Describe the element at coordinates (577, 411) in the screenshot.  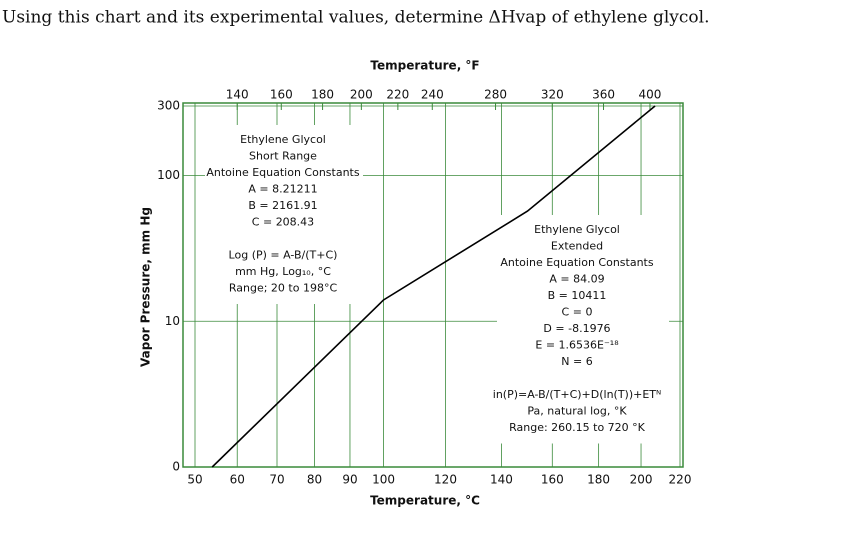
I see `annotation-line: Pa, natural log, °K` at that location.